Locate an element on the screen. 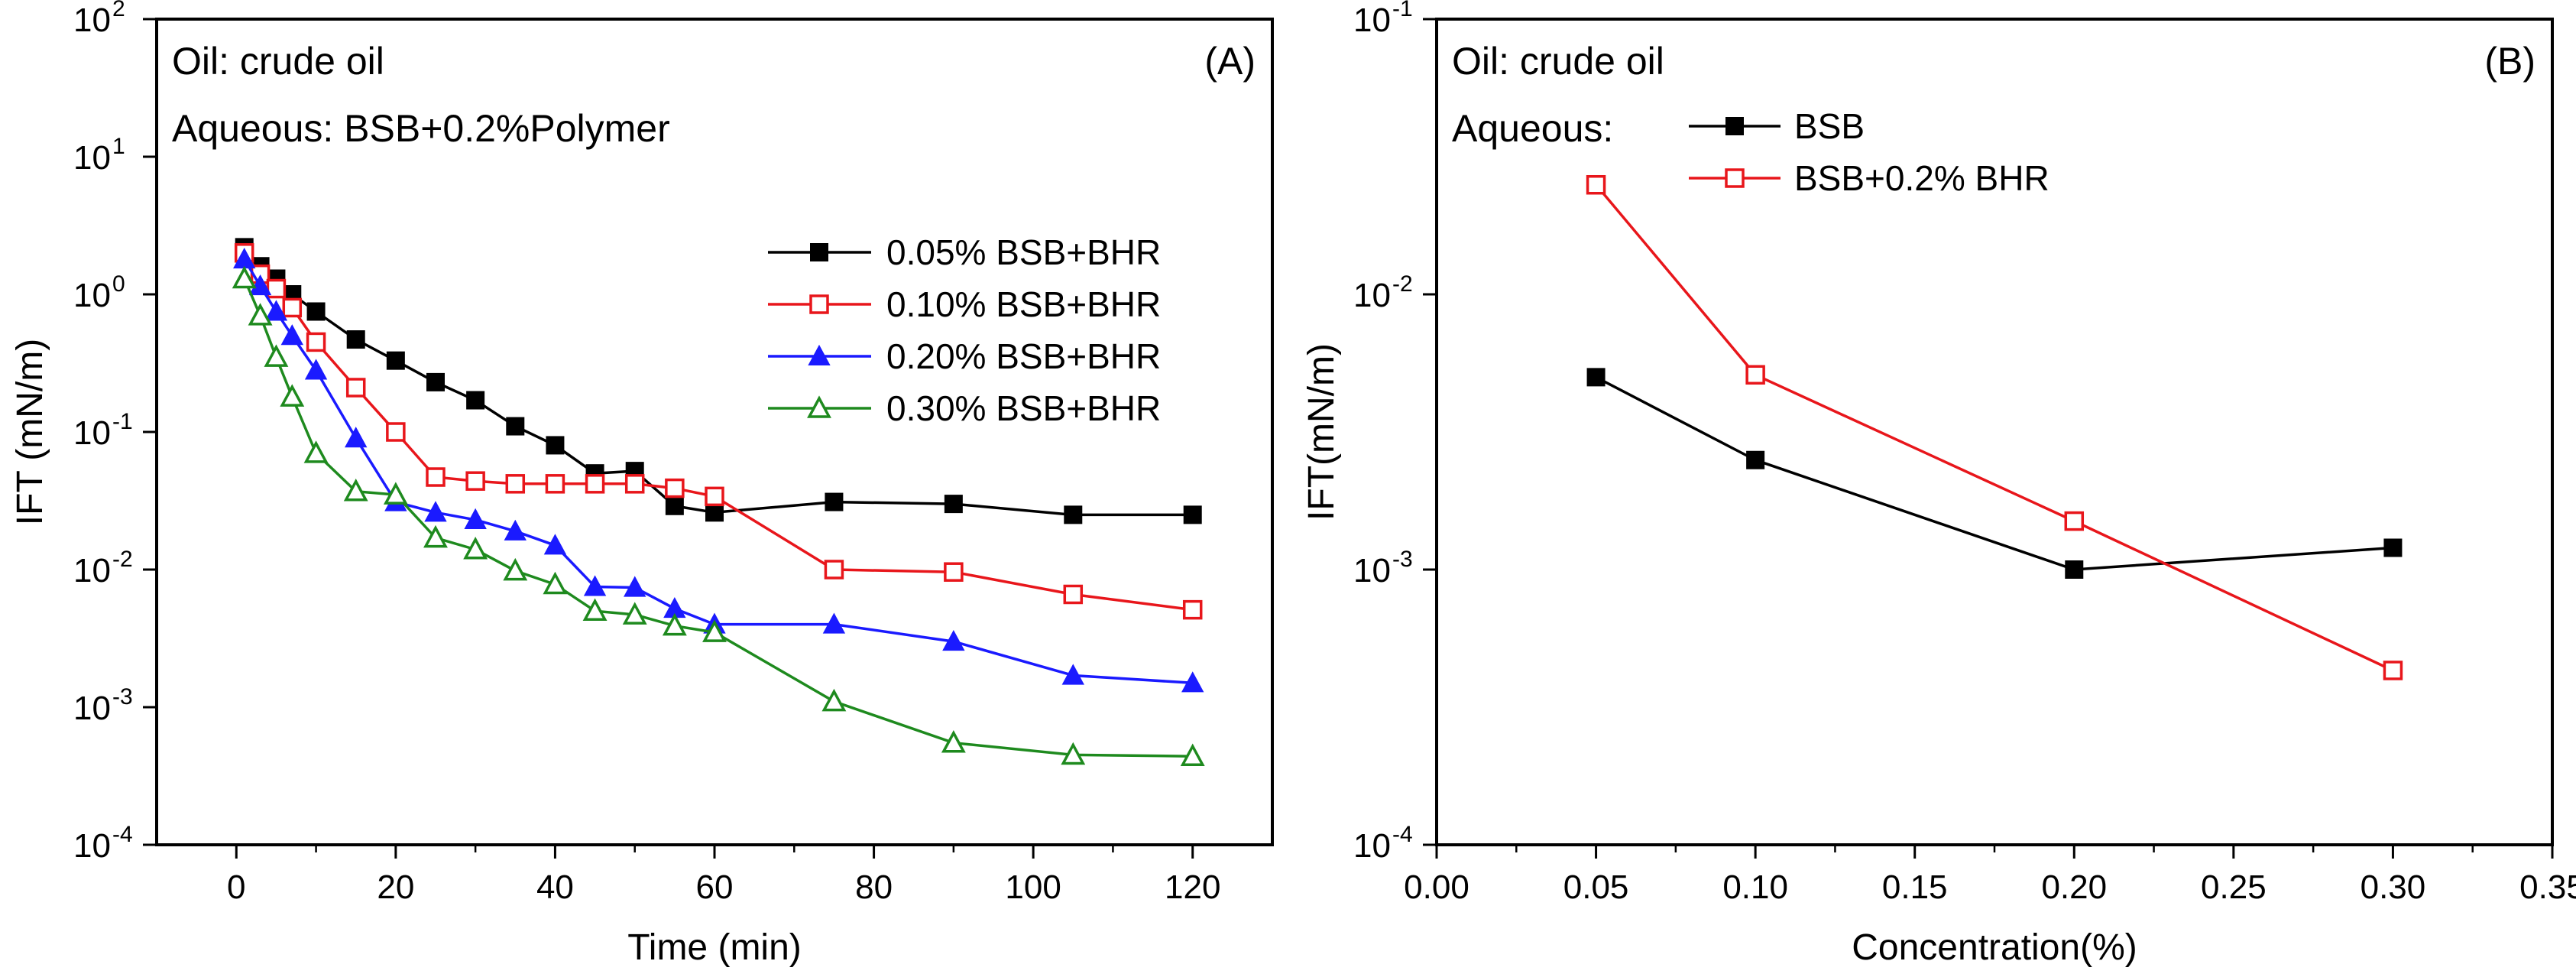  x-tick-label: 60 is located at coordinates (715, 887).